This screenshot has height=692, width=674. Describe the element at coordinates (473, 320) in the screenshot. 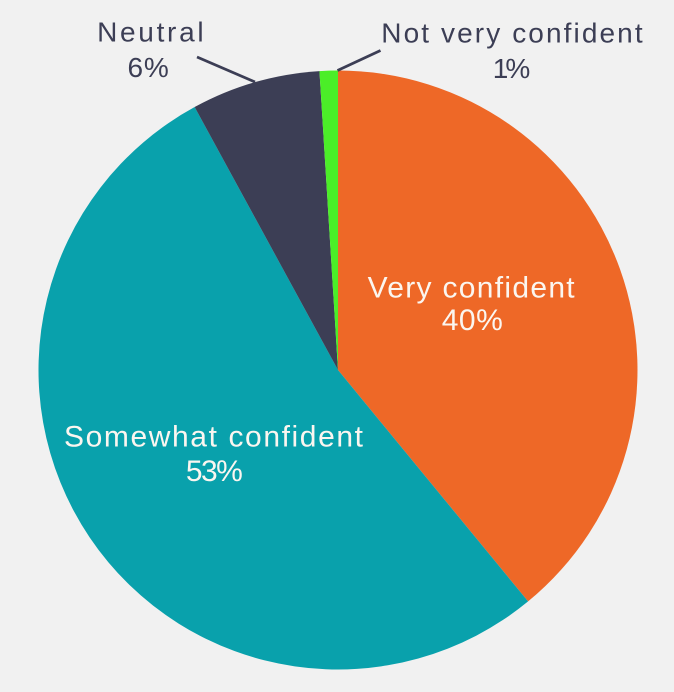

I see `svg-text: 40%` at that location.